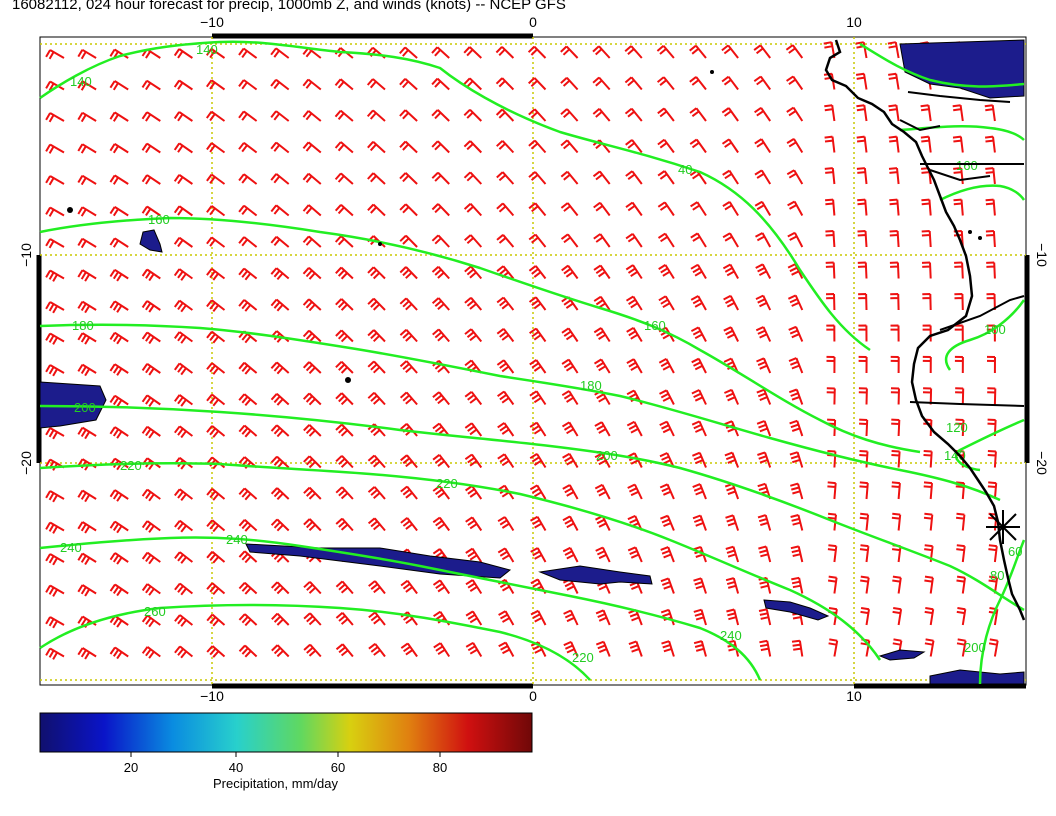 The width and height of the screenshot is (1056, 816). What do you see at coordinates (655, 325) in the screenshot?
I see `contour-label: 160` at bounding box center [655, 325].